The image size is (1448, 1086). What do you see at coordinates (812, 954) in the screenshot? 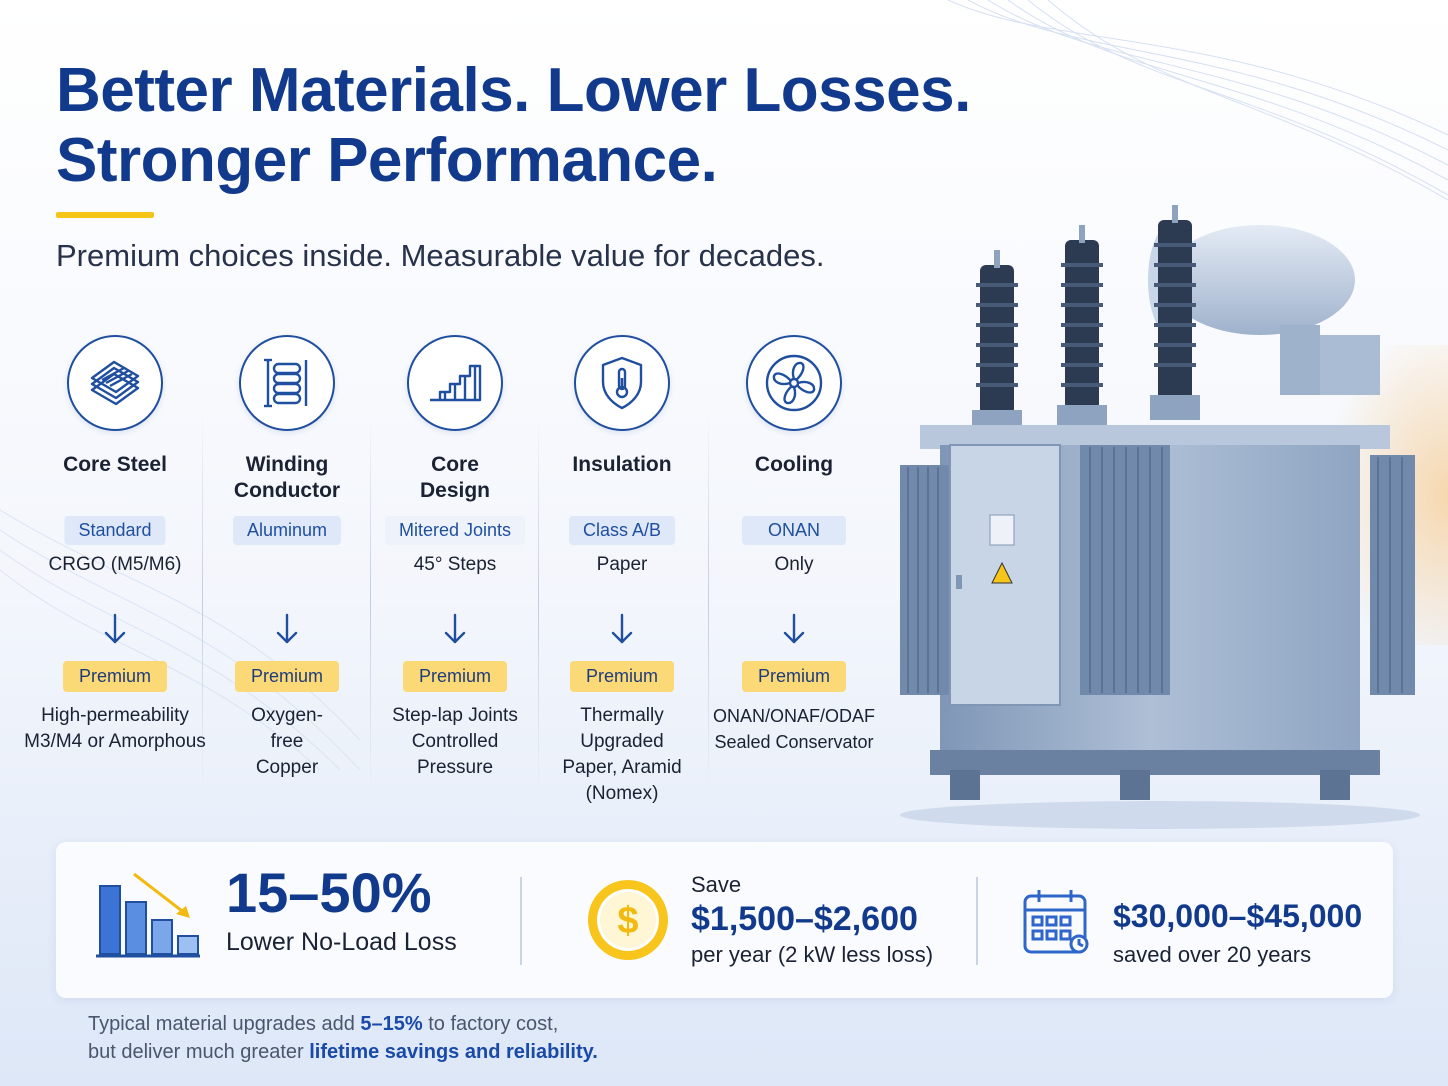
I see `annual-savings-label: per year (2 kW less loss)` at bounding box center [812, 954].